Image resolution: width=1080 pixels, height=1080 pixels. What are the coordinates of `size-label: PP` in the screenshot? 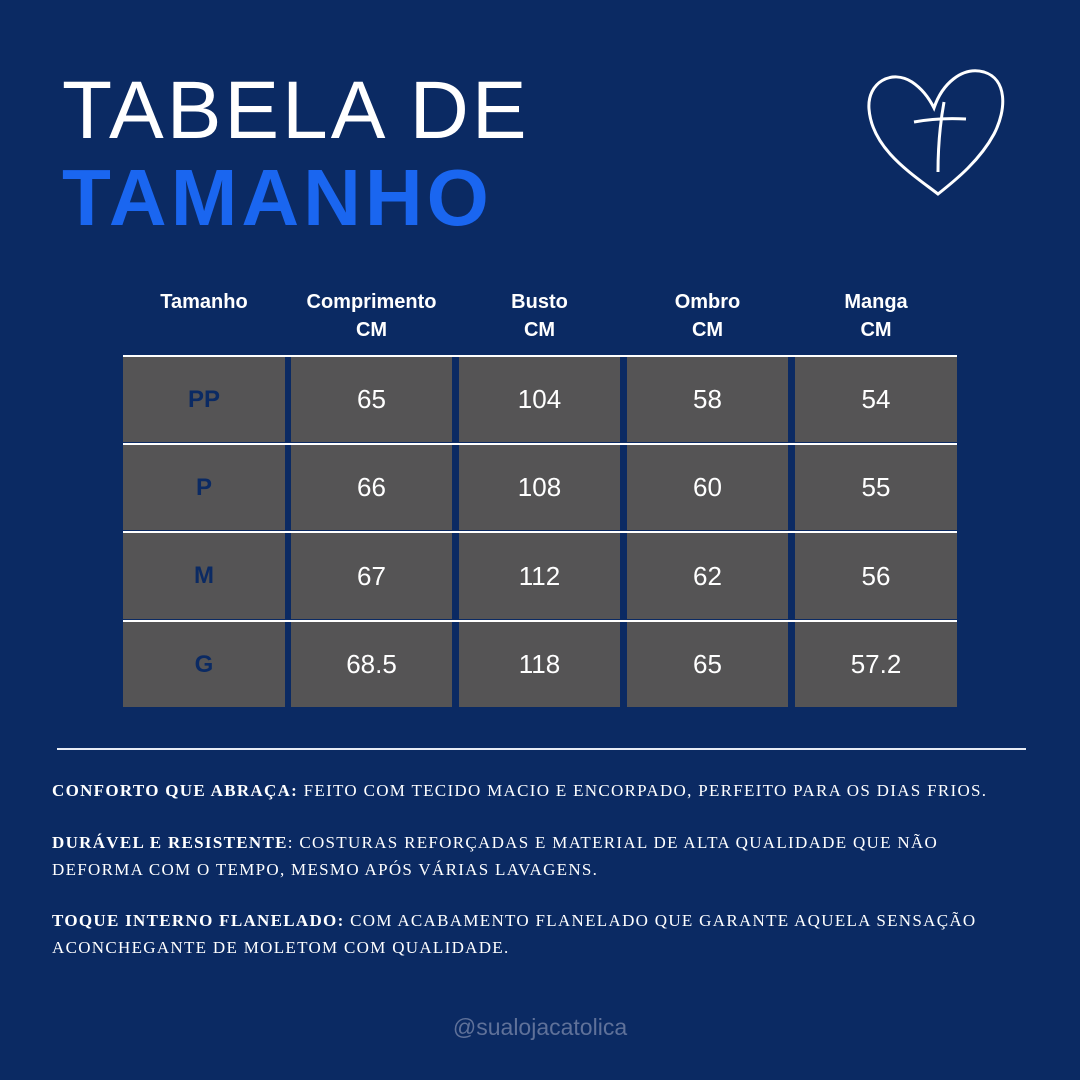 It's located at (204, 399).